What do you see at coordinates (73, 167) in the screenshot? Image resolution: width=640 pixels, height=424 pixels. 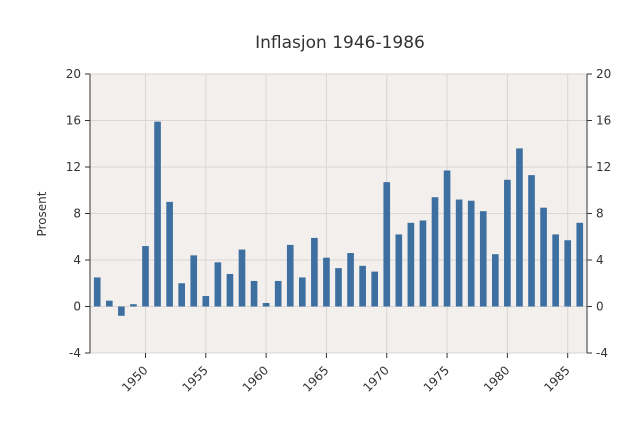 I see `y-tick-label: 12` at bounding box center [73, 167].